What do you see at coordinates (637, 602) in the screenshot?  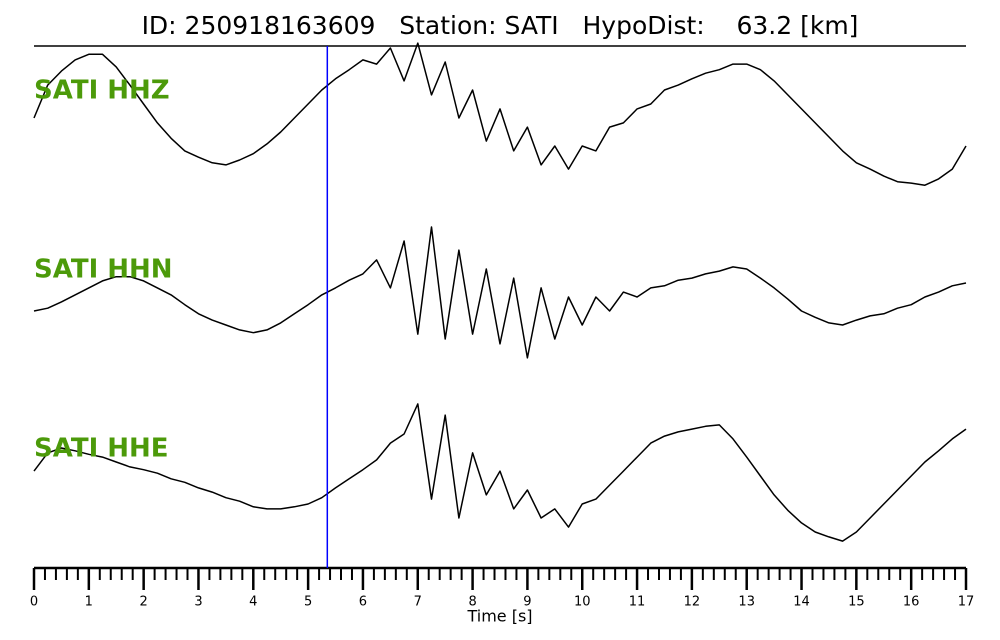 I see `x-tick-label: 11` at bounding box center [637, 602].